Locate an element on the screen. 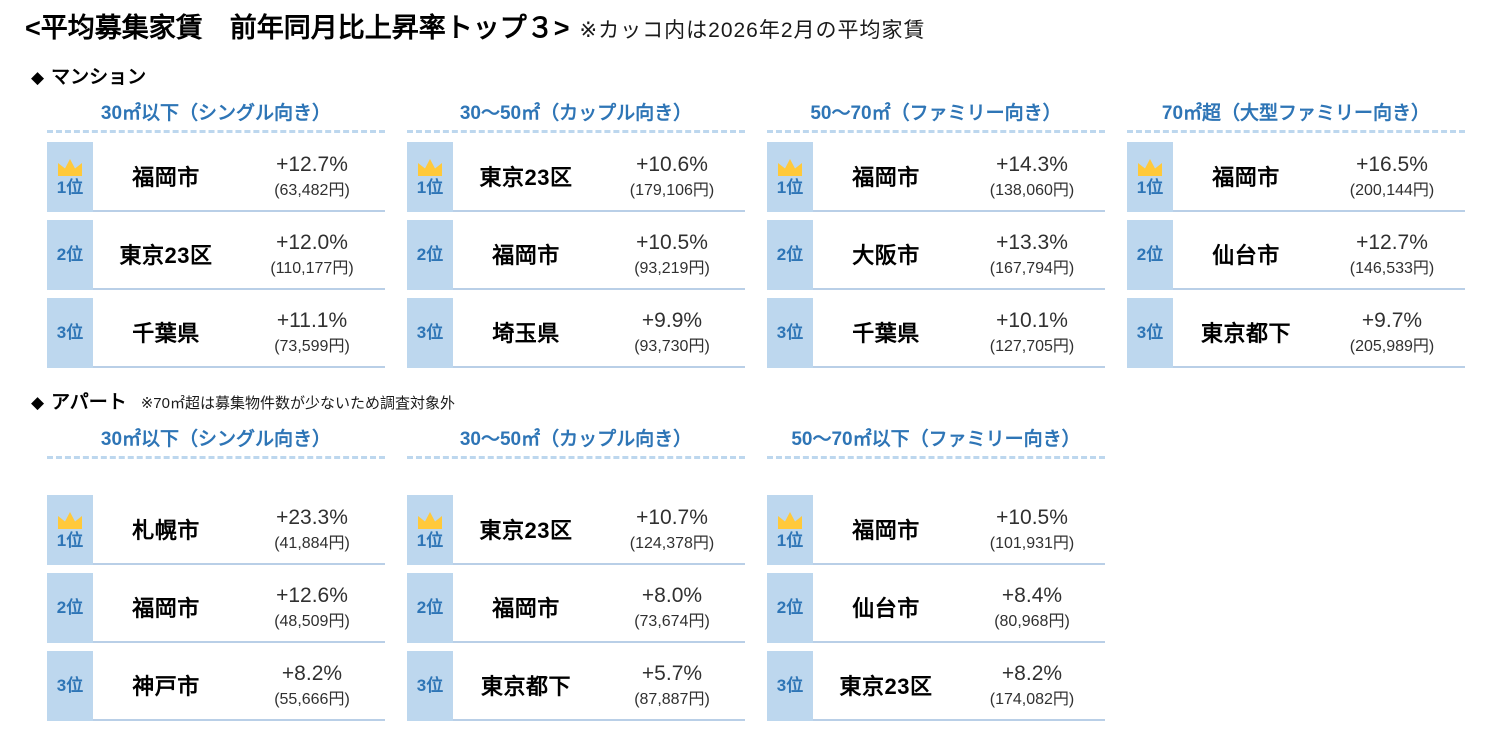 The height and width of the screenshot is (737, 1501). row-content: 仙台市 +12.7% (146,533円) is located at coordinates (1319, 255).